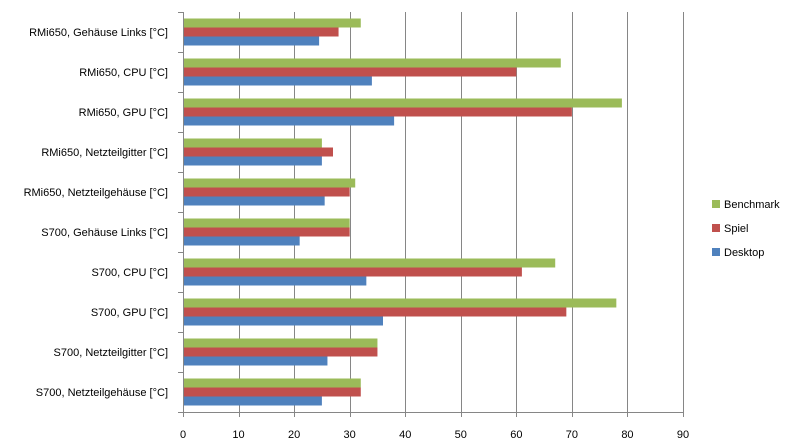 The width and height of the screenshot is (789, 448). What do you see at coordinates (752, 205) in the screenshot?
I see `legend-label-benchmark: Benchmark` at bounding box center [752, 205].